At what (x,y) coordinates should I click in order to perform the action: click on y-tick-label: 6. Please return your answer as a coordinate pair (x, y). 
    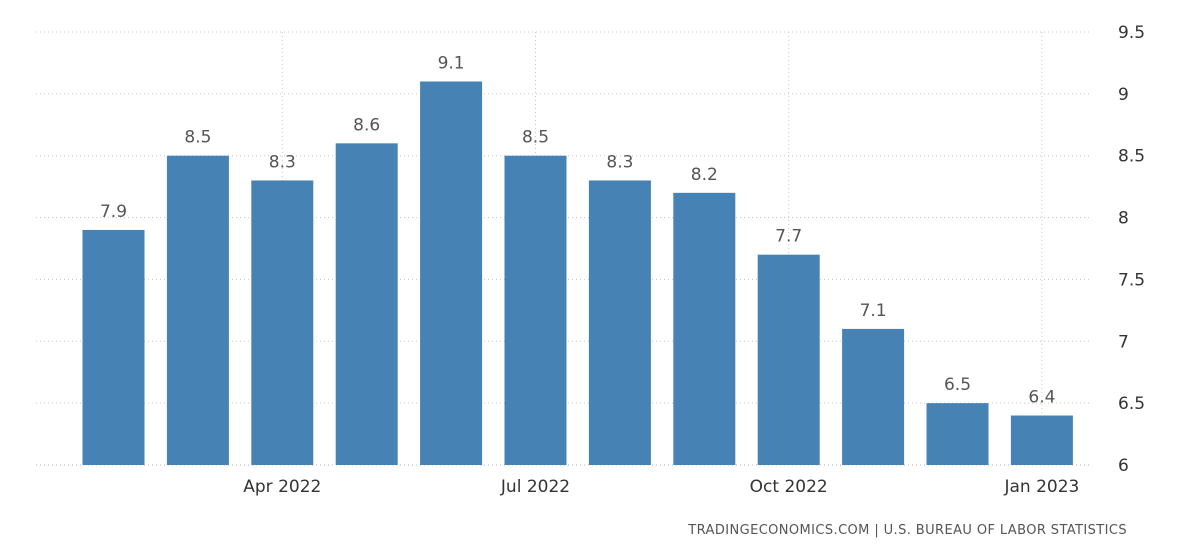
    Looking at the image, I should click on (1123, 466).